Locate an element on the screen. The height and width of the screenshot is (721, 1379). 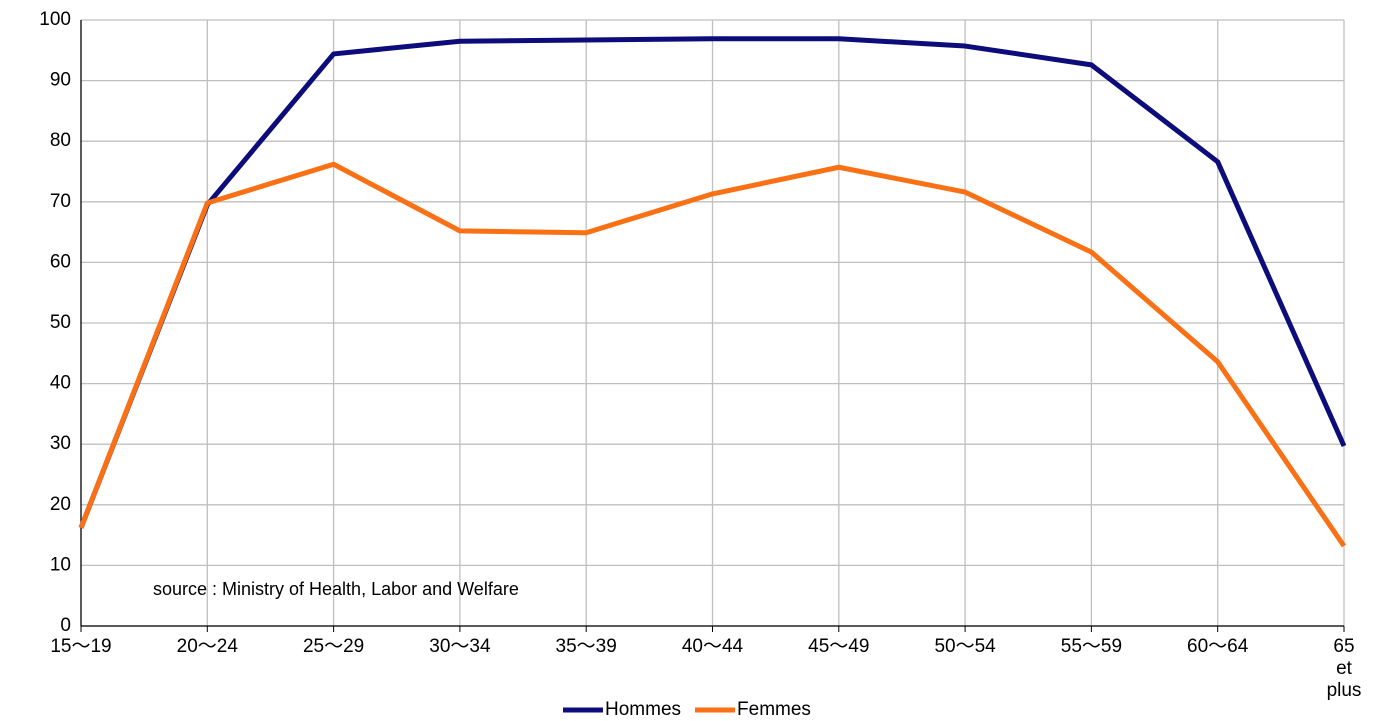
x-tick-label: 35〜39 is located at coordinates (586, 646).